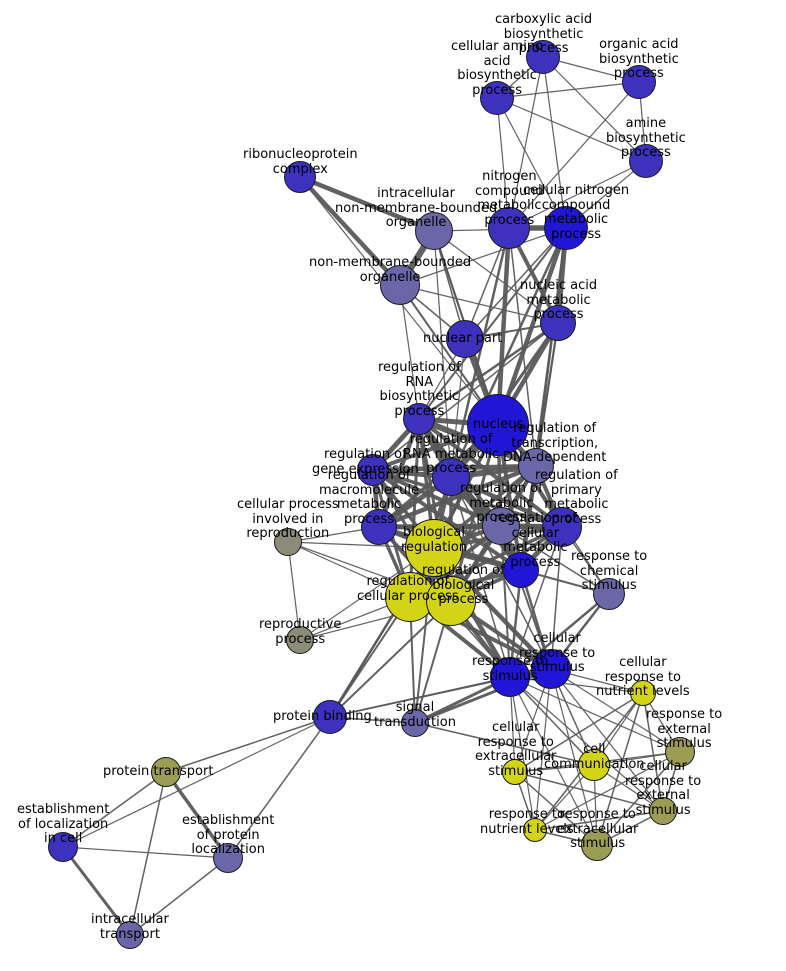 This screenshot has width=786, height=971. What do you see at coordinates (535, 830) in the screenshot?
I see `graph-node-response-to-nutrient-levels` at bounding box center [535, 830].